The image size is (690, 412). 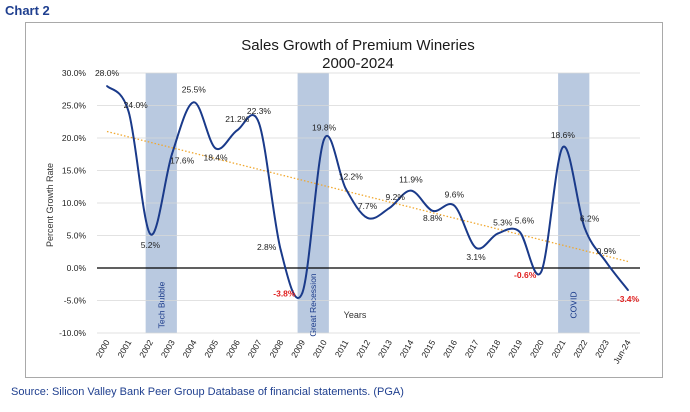 What do you see at coordinates (233, 349) in the screenshot?
I see `x-tick-label: 2006` at bounding box center [233, 349].